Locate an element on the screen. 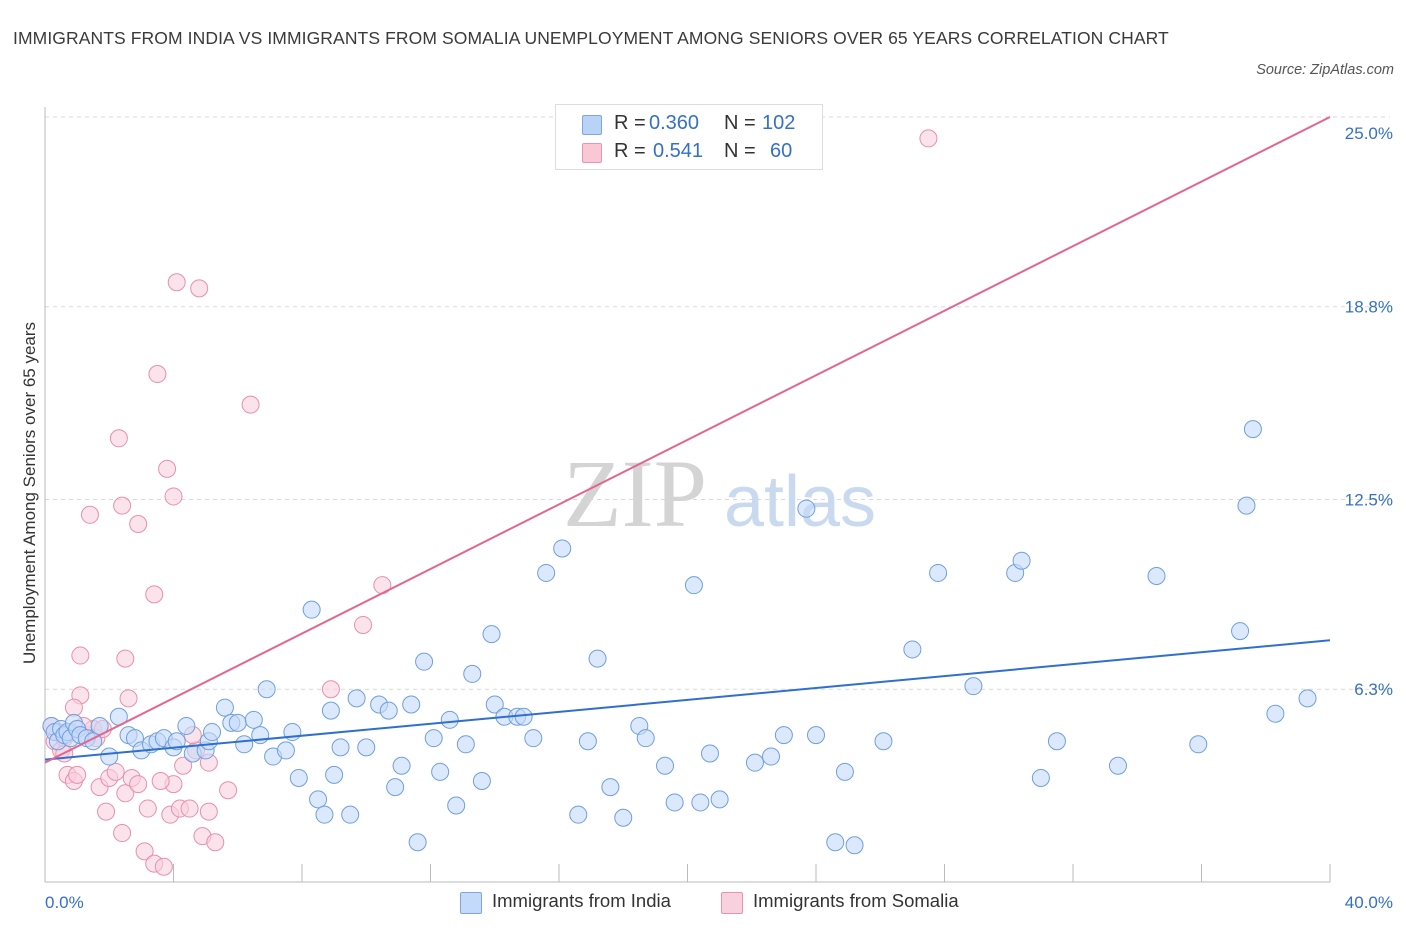 This screenshot has width=1406, height=930. legend-swatch-india is located at coordinates (592, 125).